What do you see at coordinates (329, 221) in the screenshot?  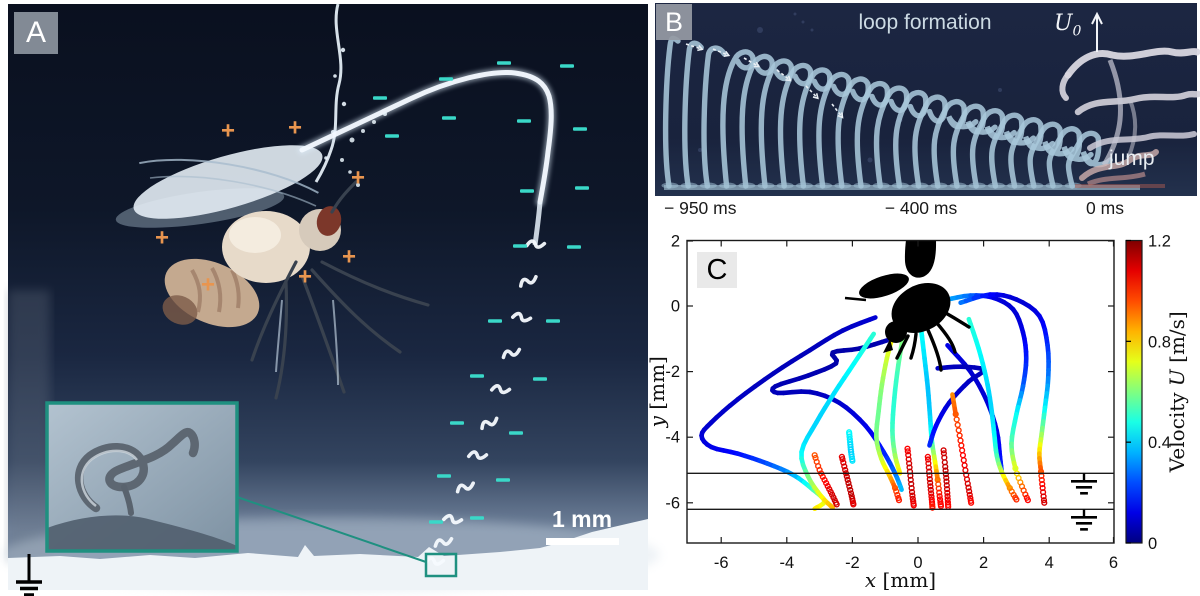 I see `fly-eye` at bounding box center [329, 221].